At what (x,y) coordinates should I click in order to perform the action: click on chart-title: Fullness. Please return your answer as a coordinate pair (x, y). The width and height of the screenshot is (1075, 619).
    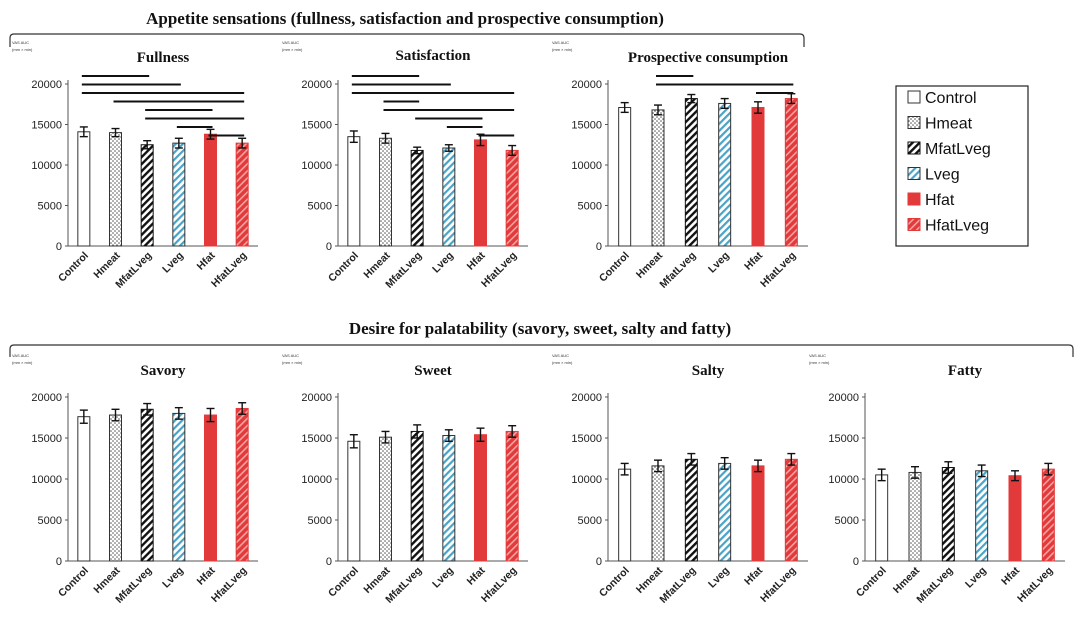
    Looking at the image, I should click on (163, 58).